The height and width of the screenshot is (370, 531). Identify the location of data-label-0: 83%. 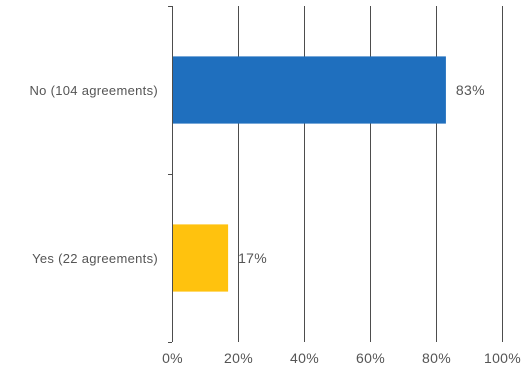
(470, 90).